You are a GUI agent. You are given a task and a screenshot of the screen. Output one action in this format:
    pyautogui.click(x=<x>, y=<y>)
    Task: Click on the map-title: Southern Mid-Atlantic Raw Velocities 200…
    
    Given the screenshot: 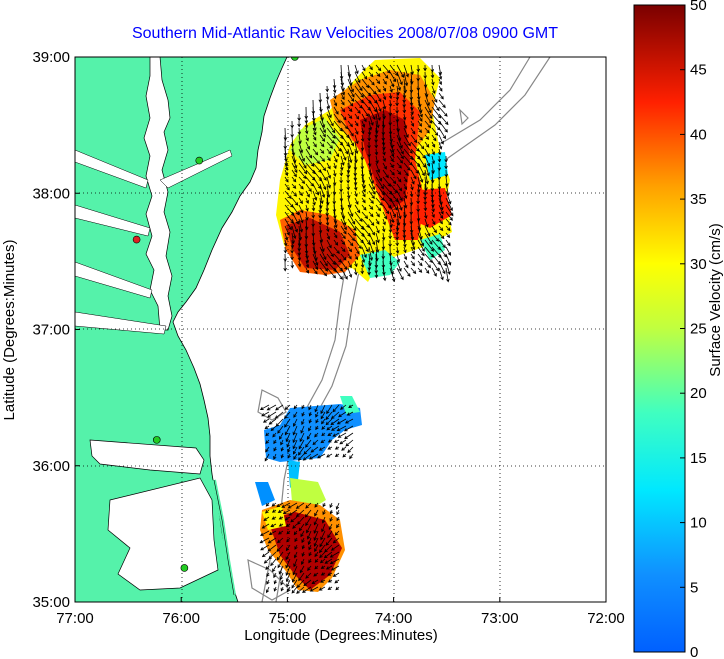 What is the action you would take?
    pyautogui.click(x=345, y=33)
    